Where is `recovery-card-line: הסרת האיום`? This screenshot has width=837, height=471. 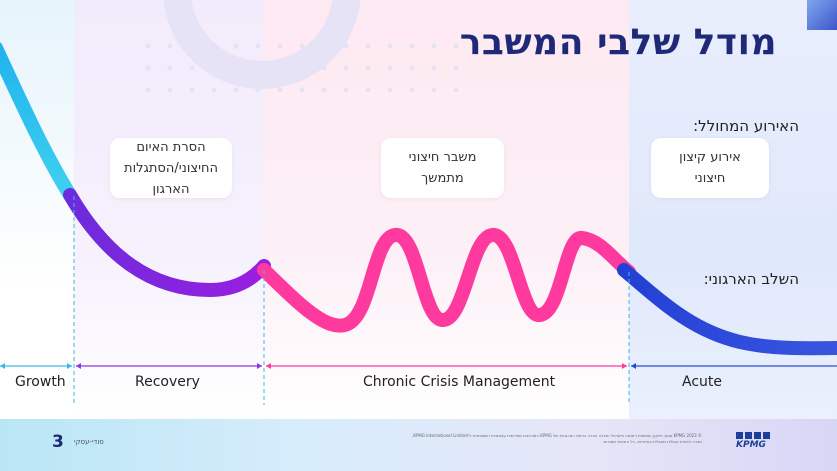 recovery-card-line: הסרת האיום is located at coordinates (171, 147).